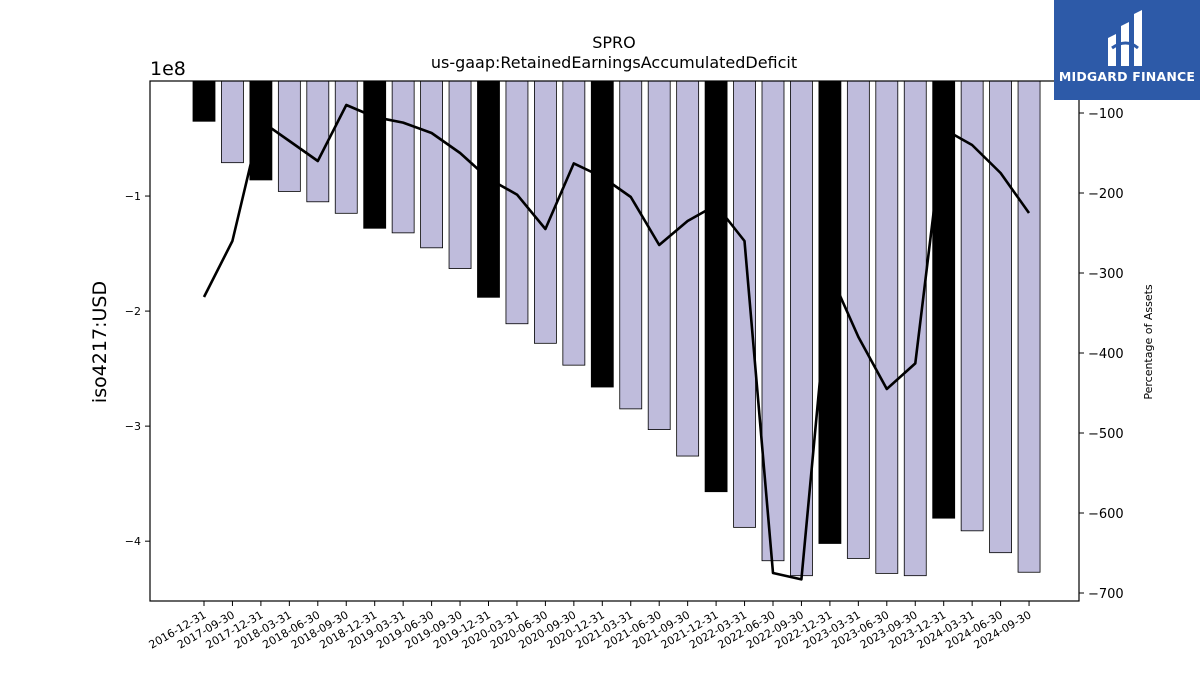 The image size is (1200, 675). I want to click on y-offset-label: 1e8, so click(168, 69).